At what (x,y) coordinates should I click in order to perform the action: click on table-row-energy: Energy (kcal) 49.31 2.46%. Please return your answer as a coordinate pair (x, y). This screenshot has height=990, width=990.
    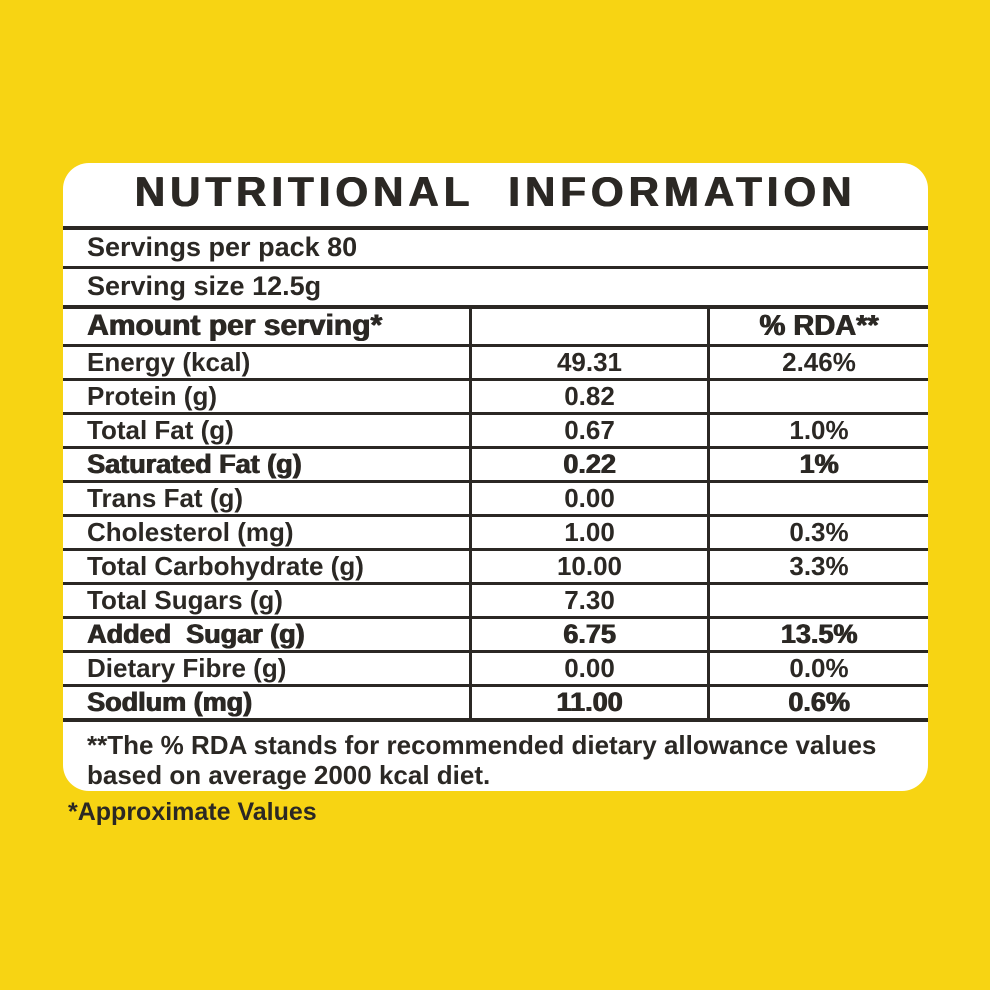
    Looking at the image, I should click on (495, 363).